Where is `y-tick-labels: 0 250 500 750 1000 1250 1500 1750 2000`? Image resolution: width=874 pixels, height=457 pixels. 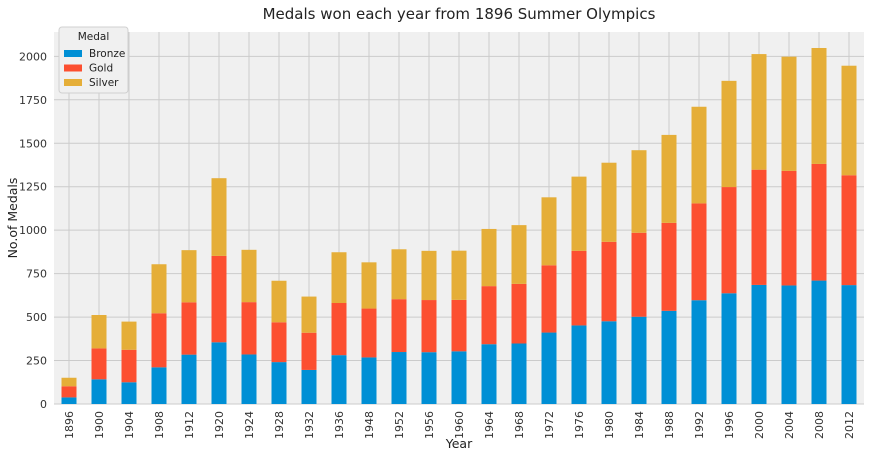
y-tick-labels: 0 250 500 750 1000 1250 1500 1750 2000 is located at coordinates (33, 230).